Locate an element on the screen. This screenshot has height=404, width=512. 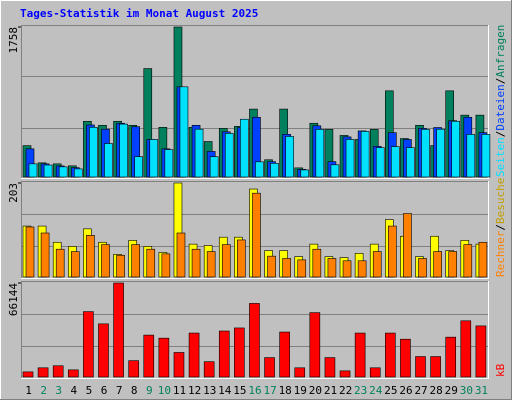
x-tick-label: 4 is located at coordinates (74, 390).